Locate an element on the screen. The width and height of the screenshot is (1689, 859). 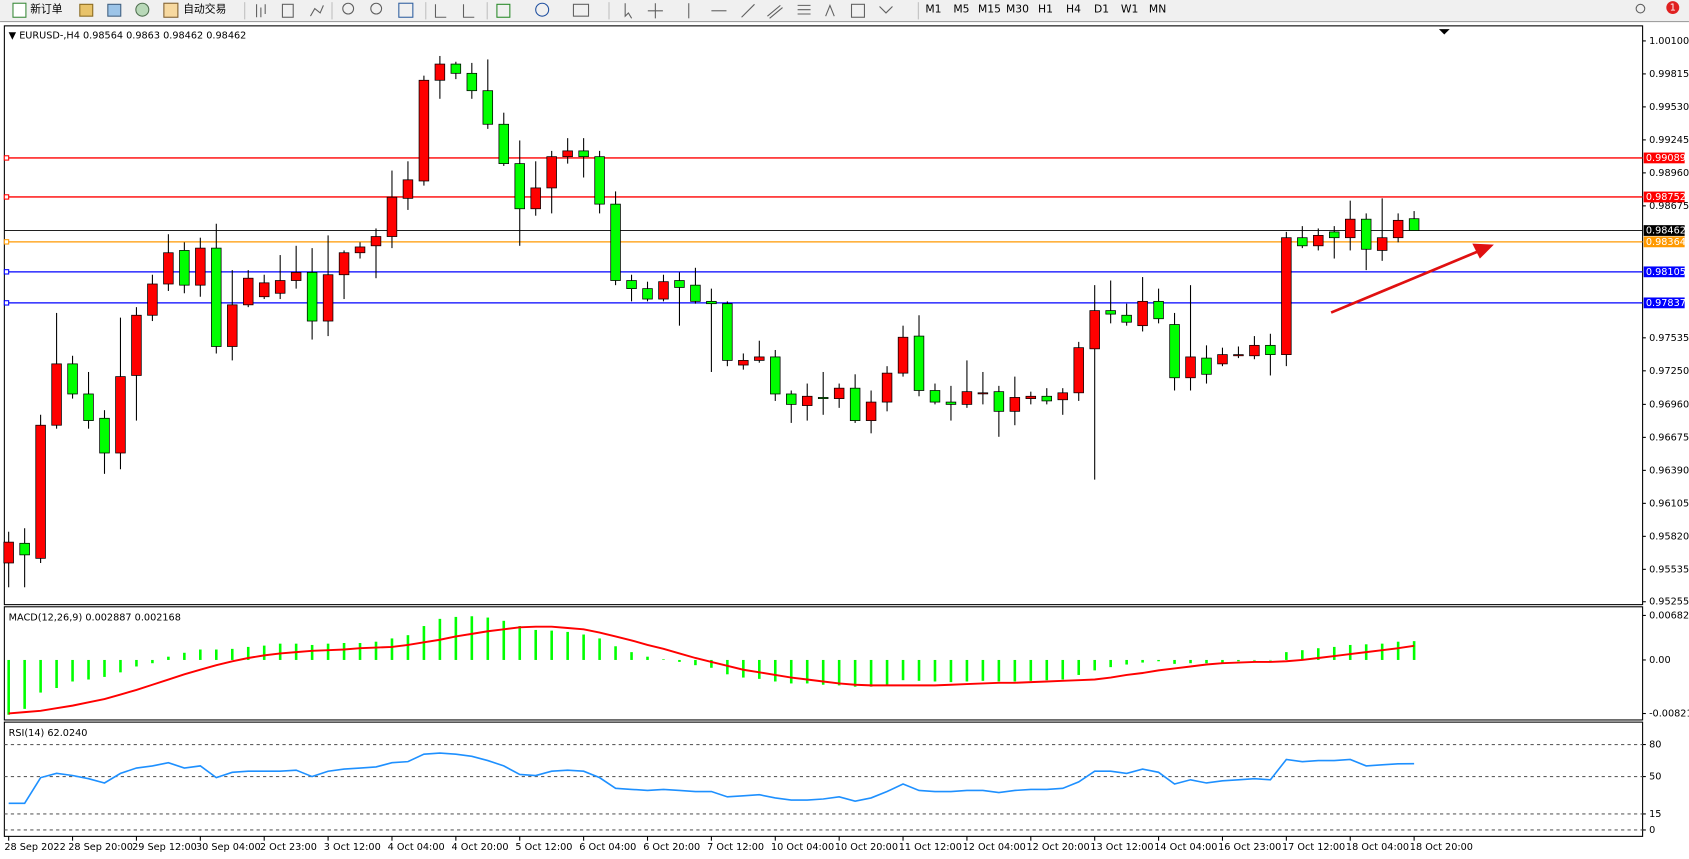
x-tick-label: 30 Sep 04:00 is located at coordinates (228, 847).